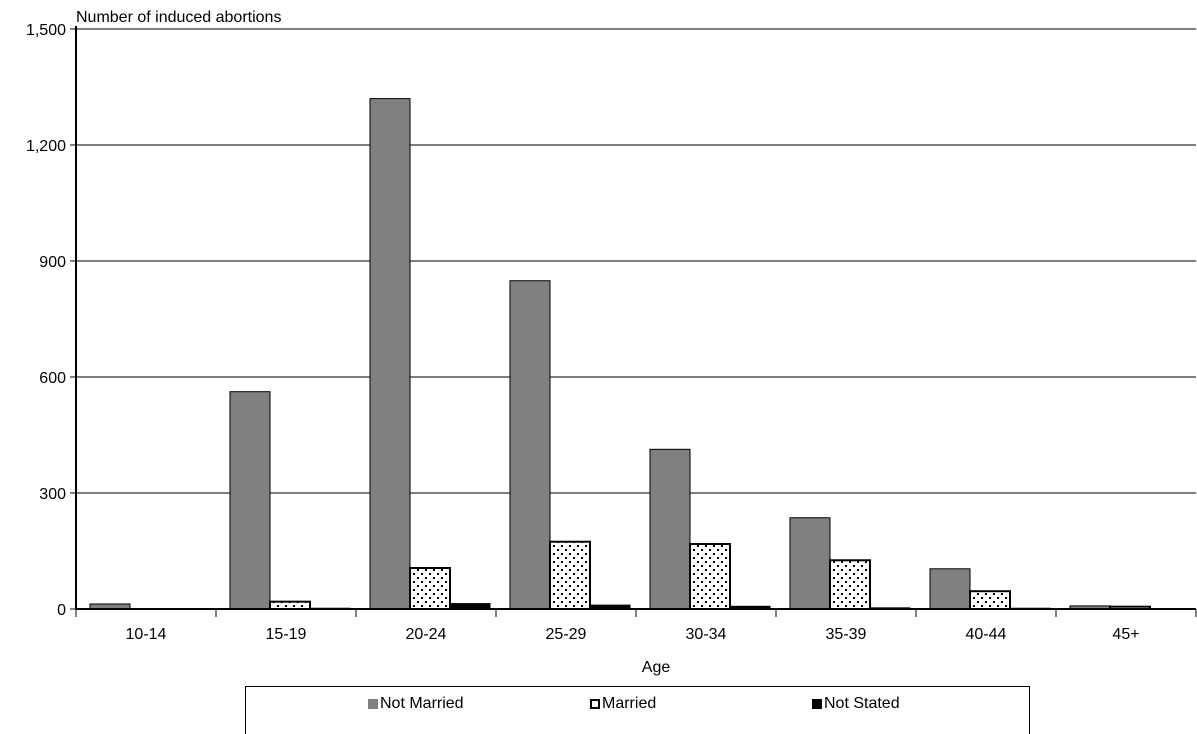 This screenshot has width=1197, height=734. Describe the element at coordinates (46, 30) in the screenshot. I see `y-tick-label: 1,500` at that location.